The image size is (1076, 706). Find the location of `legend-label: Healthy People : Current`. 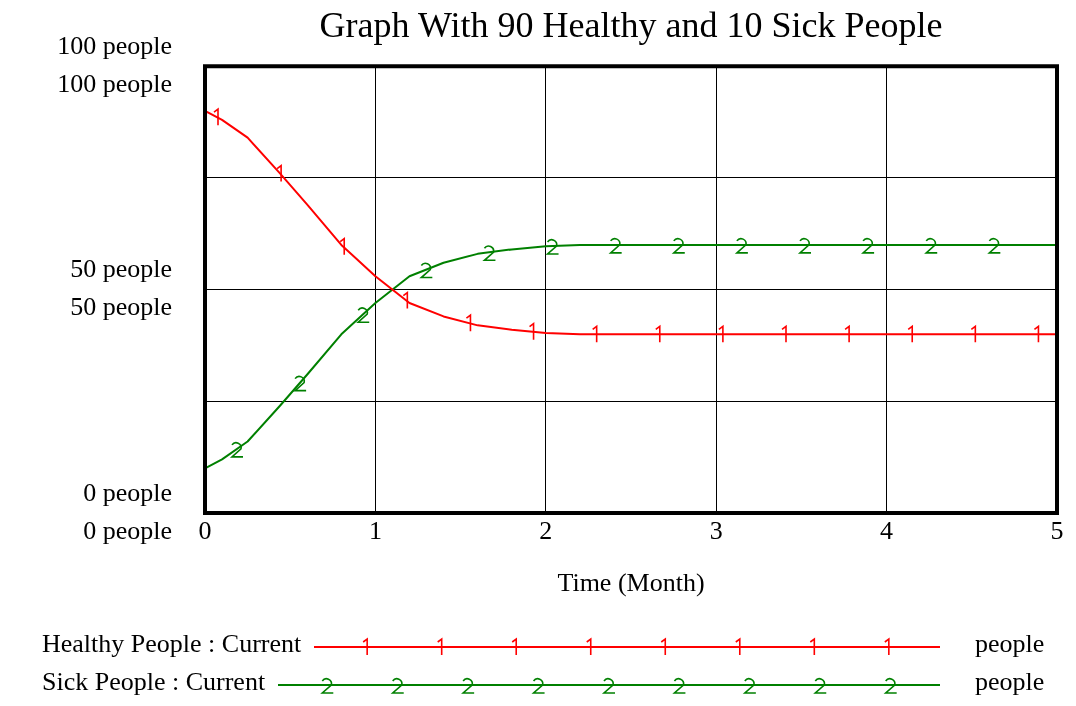

legend-label: Healthy People : Current is located at coordinates (172, 644).